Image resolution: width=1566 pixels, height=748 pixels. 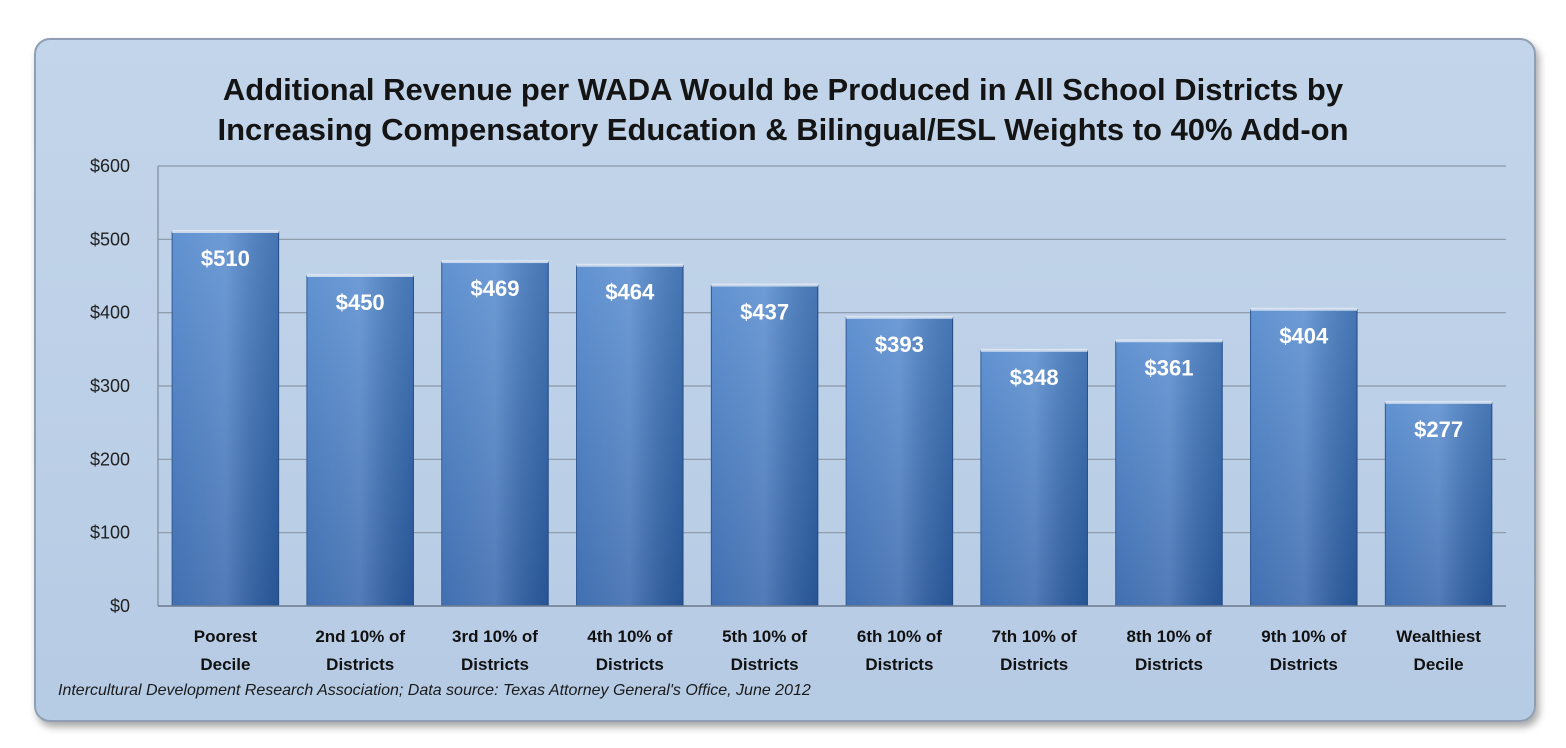 I want to click on y-tick-label: $600, so click(x=110, y=166).